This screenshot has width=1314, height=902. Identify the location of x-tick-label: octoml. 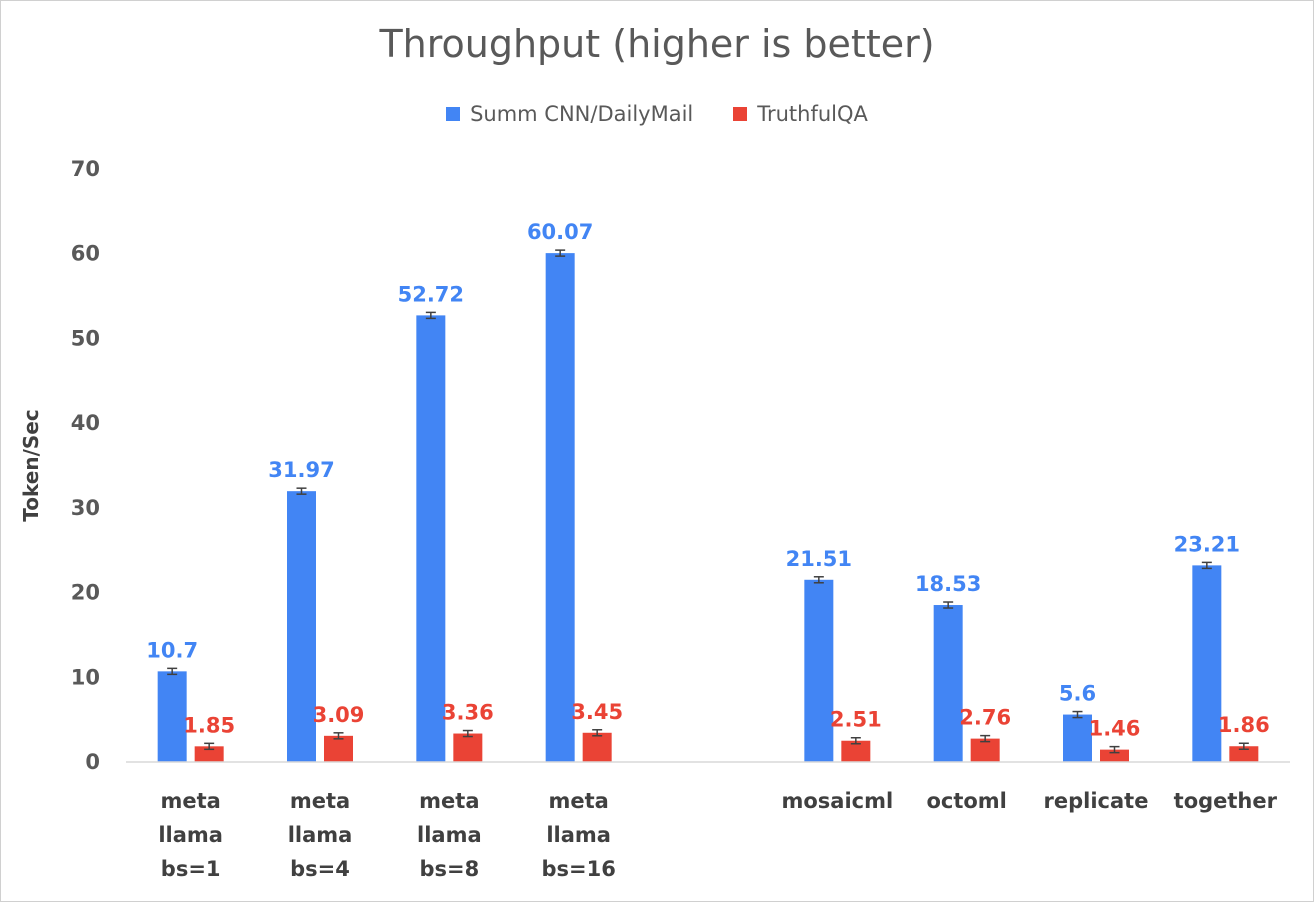
(966, 801).